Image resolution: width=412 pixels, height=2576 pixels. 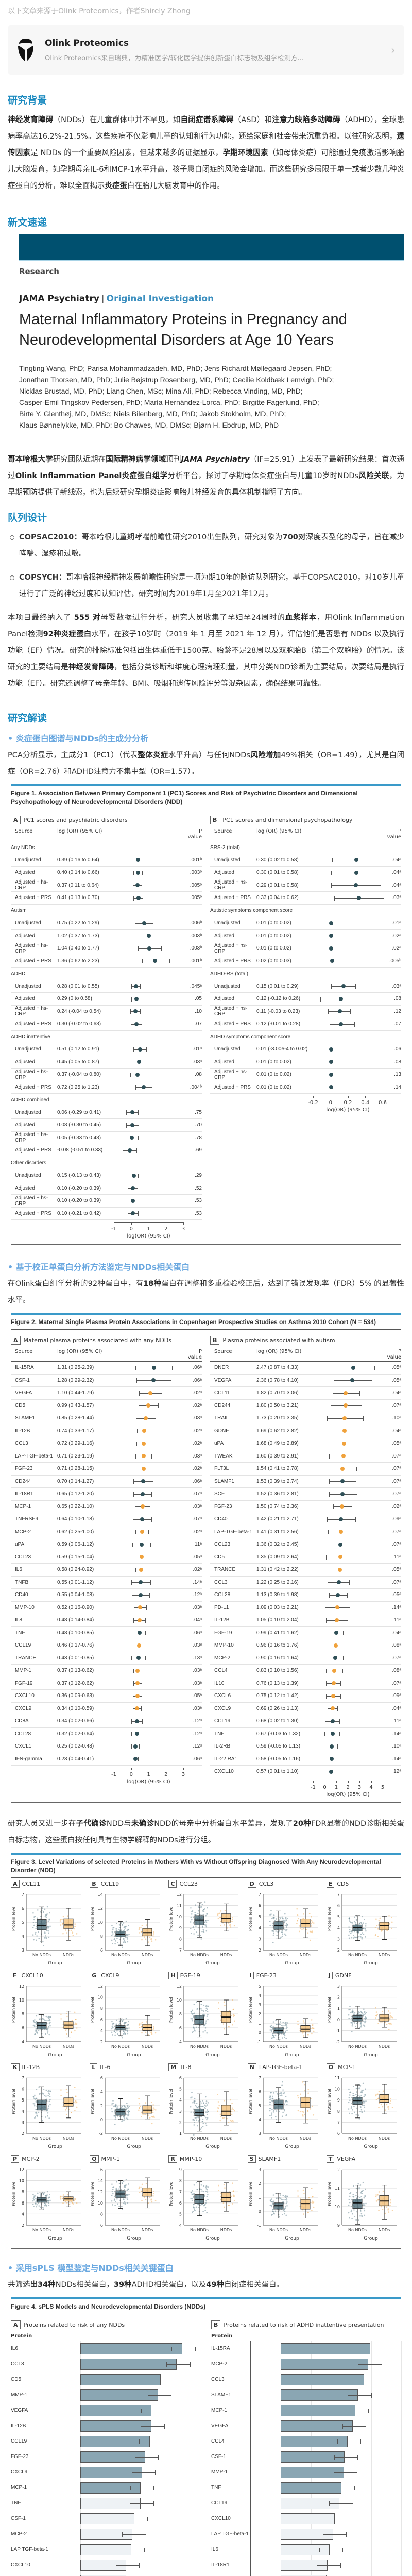 I want to click on axis-title: log(OR) (95% CI), so click(x=348, y=1794).